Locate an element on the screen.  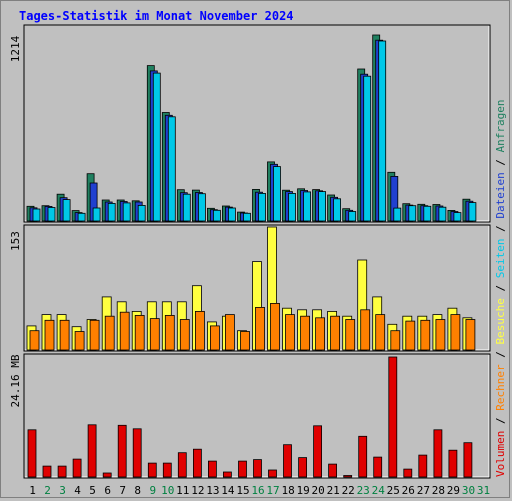
chart-title: Tages-Statistik im Monat November 2024 is located at coordinates (156, 16).